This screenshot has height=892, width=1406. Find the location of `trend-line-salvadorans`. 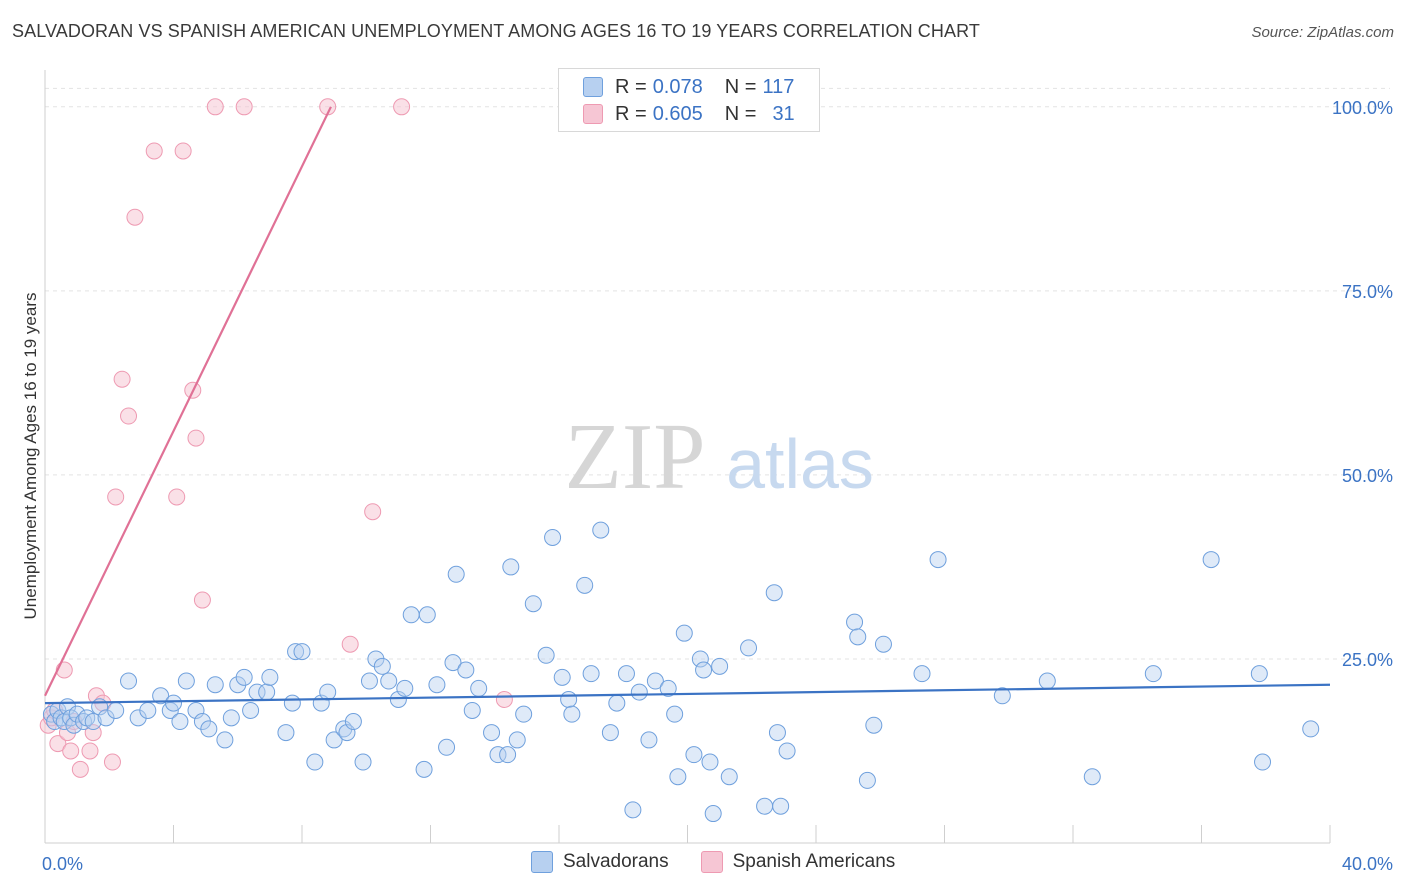

trend-line-salvadorans is located at coordinates (687, 694).